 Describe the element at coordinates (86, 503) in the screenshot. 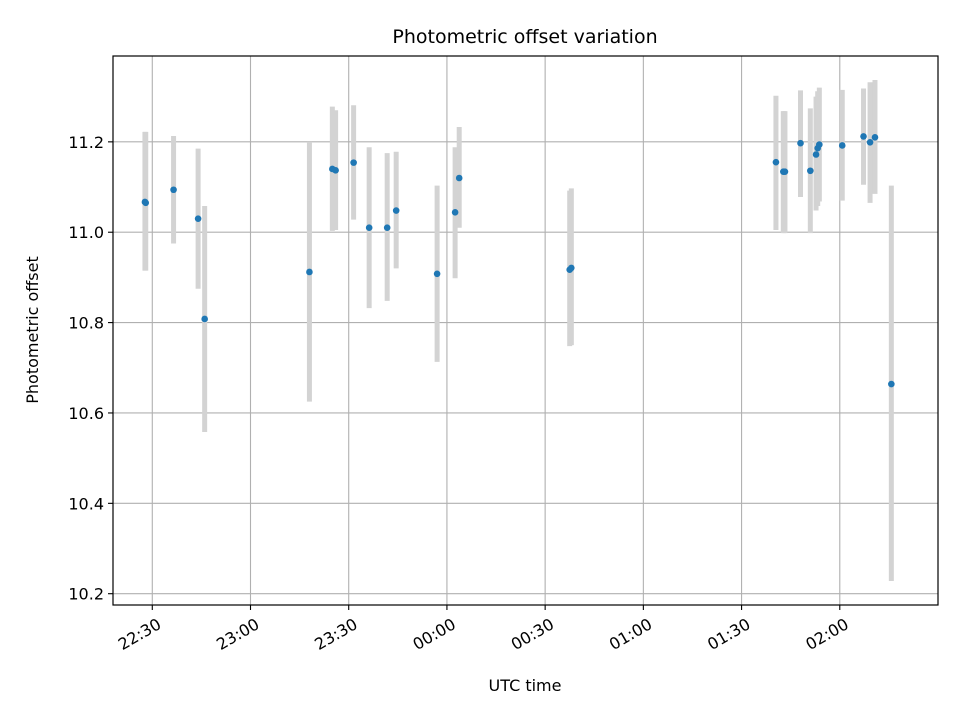

I see `y-tick-label: 10.4` at that location.